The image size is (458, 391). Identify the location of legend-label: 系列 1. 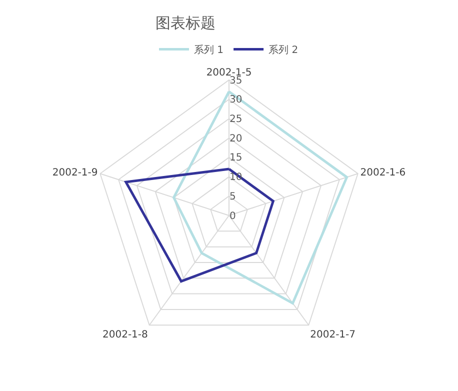
(209, 50).